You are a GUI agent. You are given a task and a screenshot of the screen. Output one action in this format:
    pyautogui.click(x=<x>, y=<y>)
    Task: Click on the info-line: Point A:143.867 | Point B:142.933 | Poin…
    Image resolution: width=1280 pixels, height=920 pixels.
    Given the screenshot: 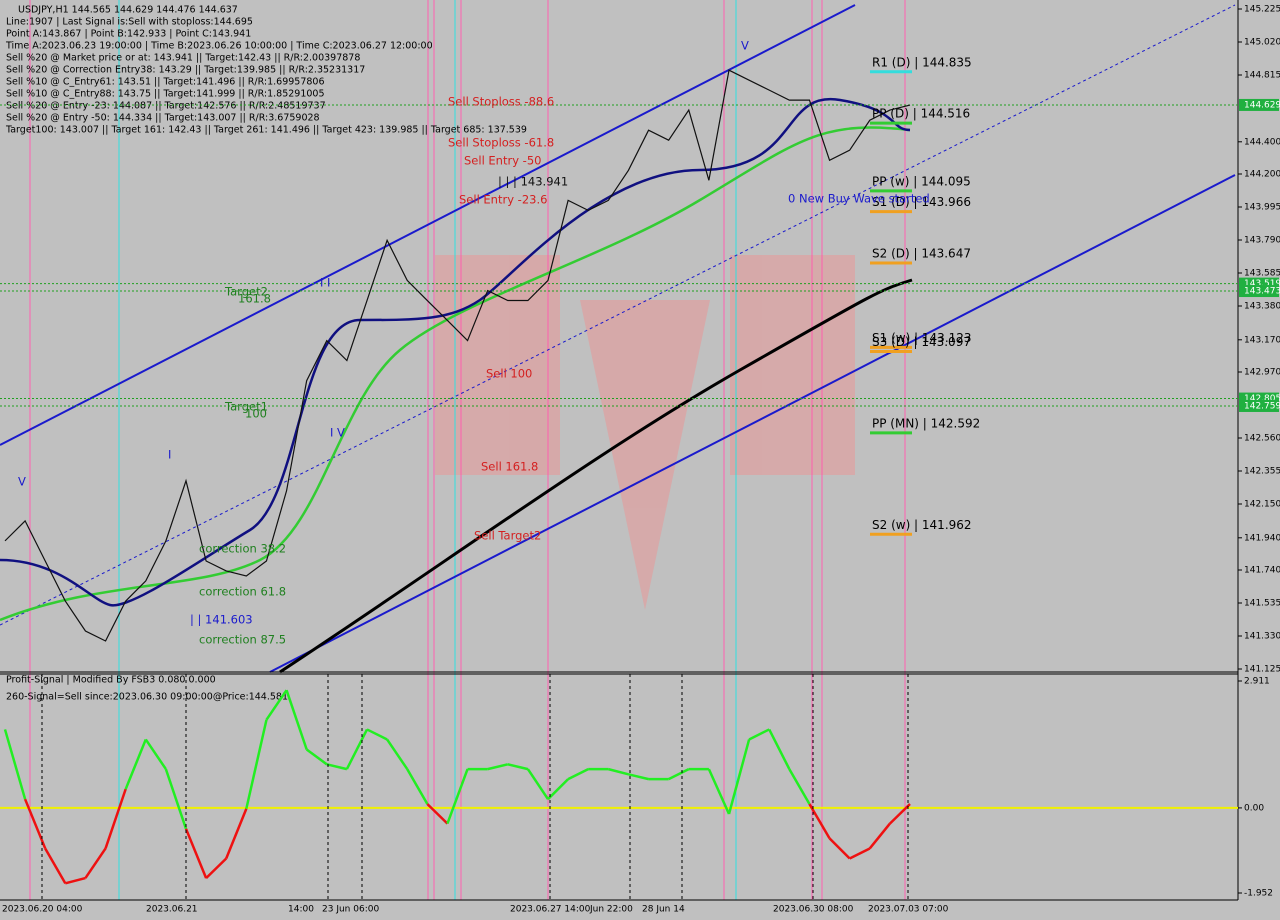 What is the action you would take?
    pyautogui.click(x=128, y=34)
    